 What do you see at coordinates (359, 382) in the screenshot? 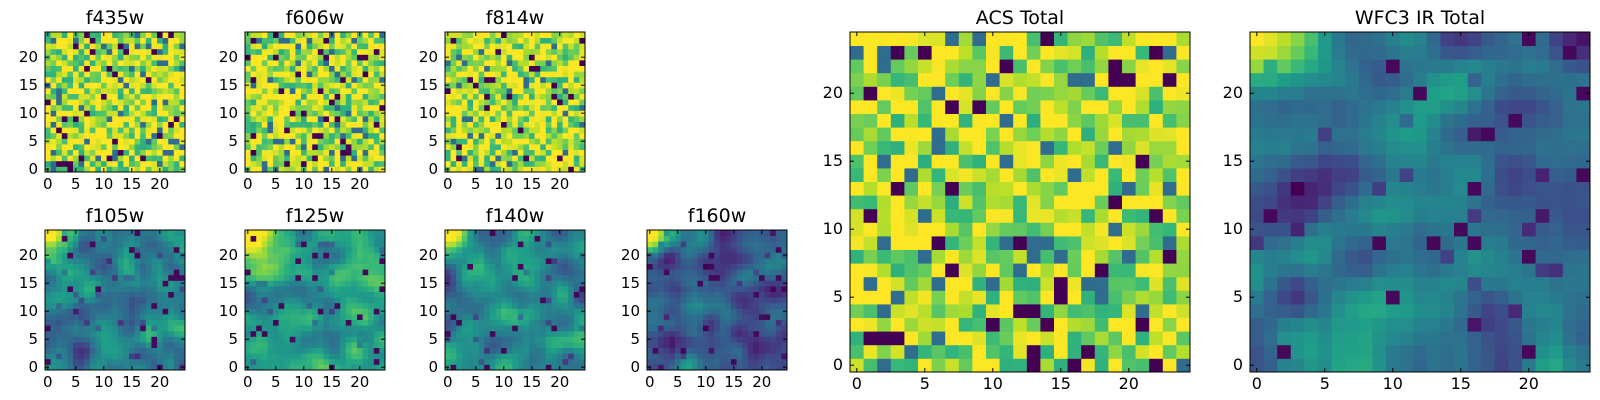
I see `x-tick-label: 20` at bounding box center [359, 382].